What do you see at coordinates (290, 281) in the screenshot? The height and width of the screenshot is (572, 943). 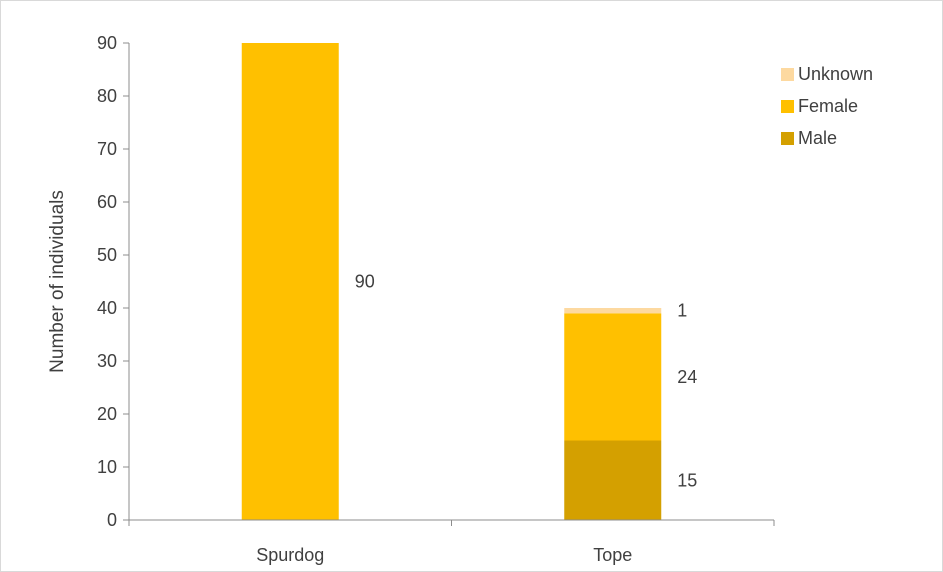 I see `bar-spurdog-female` at bounding box center [290, 281].